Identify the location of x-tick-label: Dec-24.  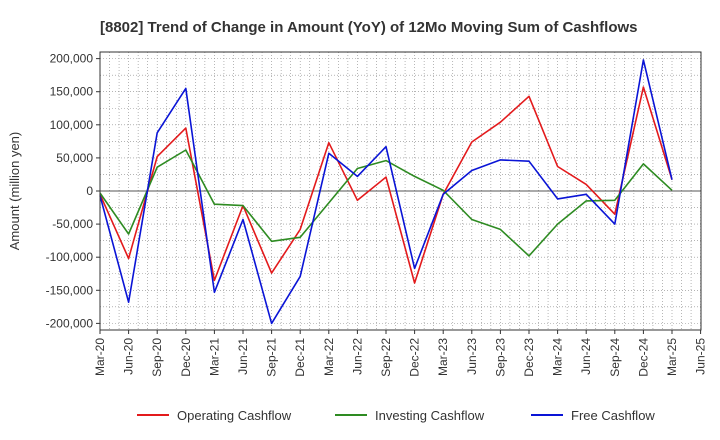
(643, 357).